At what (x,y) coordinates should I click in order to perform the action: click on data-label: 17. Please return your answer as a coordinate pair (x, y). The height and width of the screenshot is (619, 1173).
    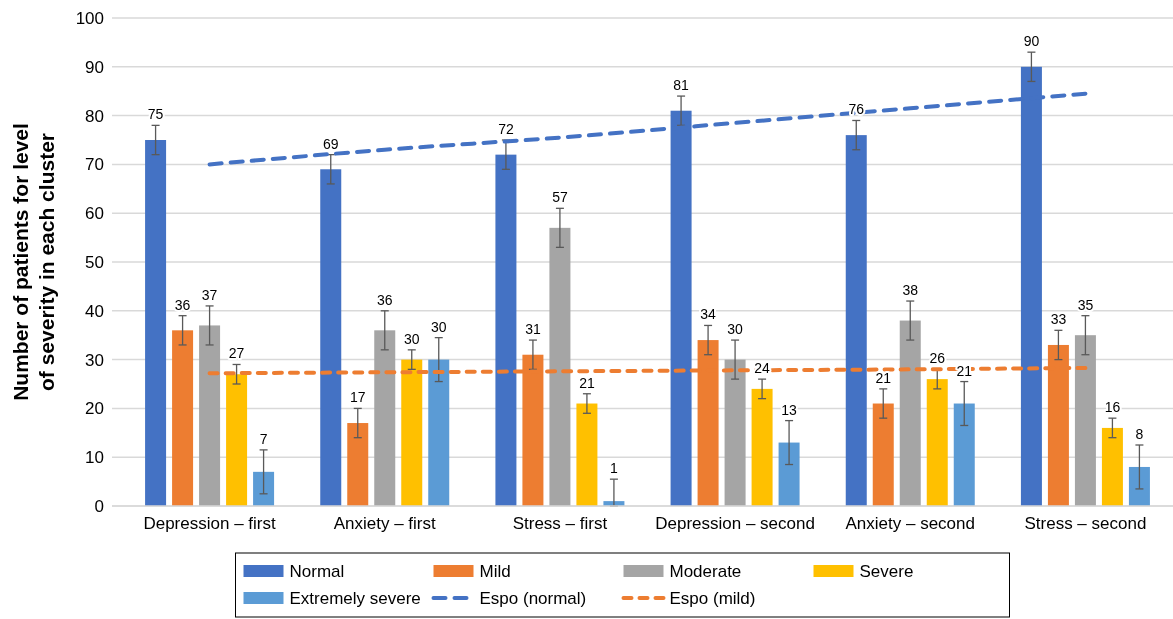
    Looking at the image, I should click on (357, 397).